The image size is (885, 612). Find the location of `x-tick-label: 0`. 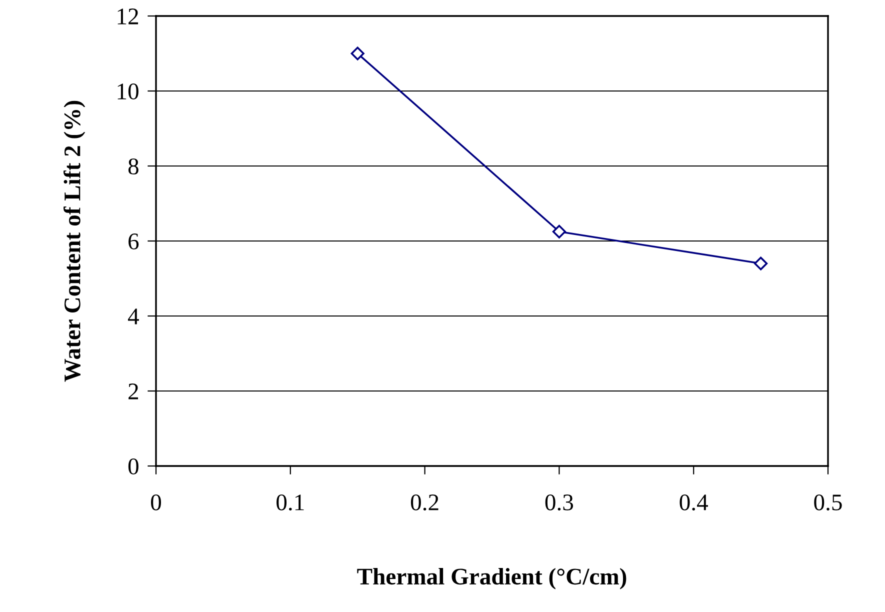

x-tick-label: 0 is located at coordinates (156, 502).